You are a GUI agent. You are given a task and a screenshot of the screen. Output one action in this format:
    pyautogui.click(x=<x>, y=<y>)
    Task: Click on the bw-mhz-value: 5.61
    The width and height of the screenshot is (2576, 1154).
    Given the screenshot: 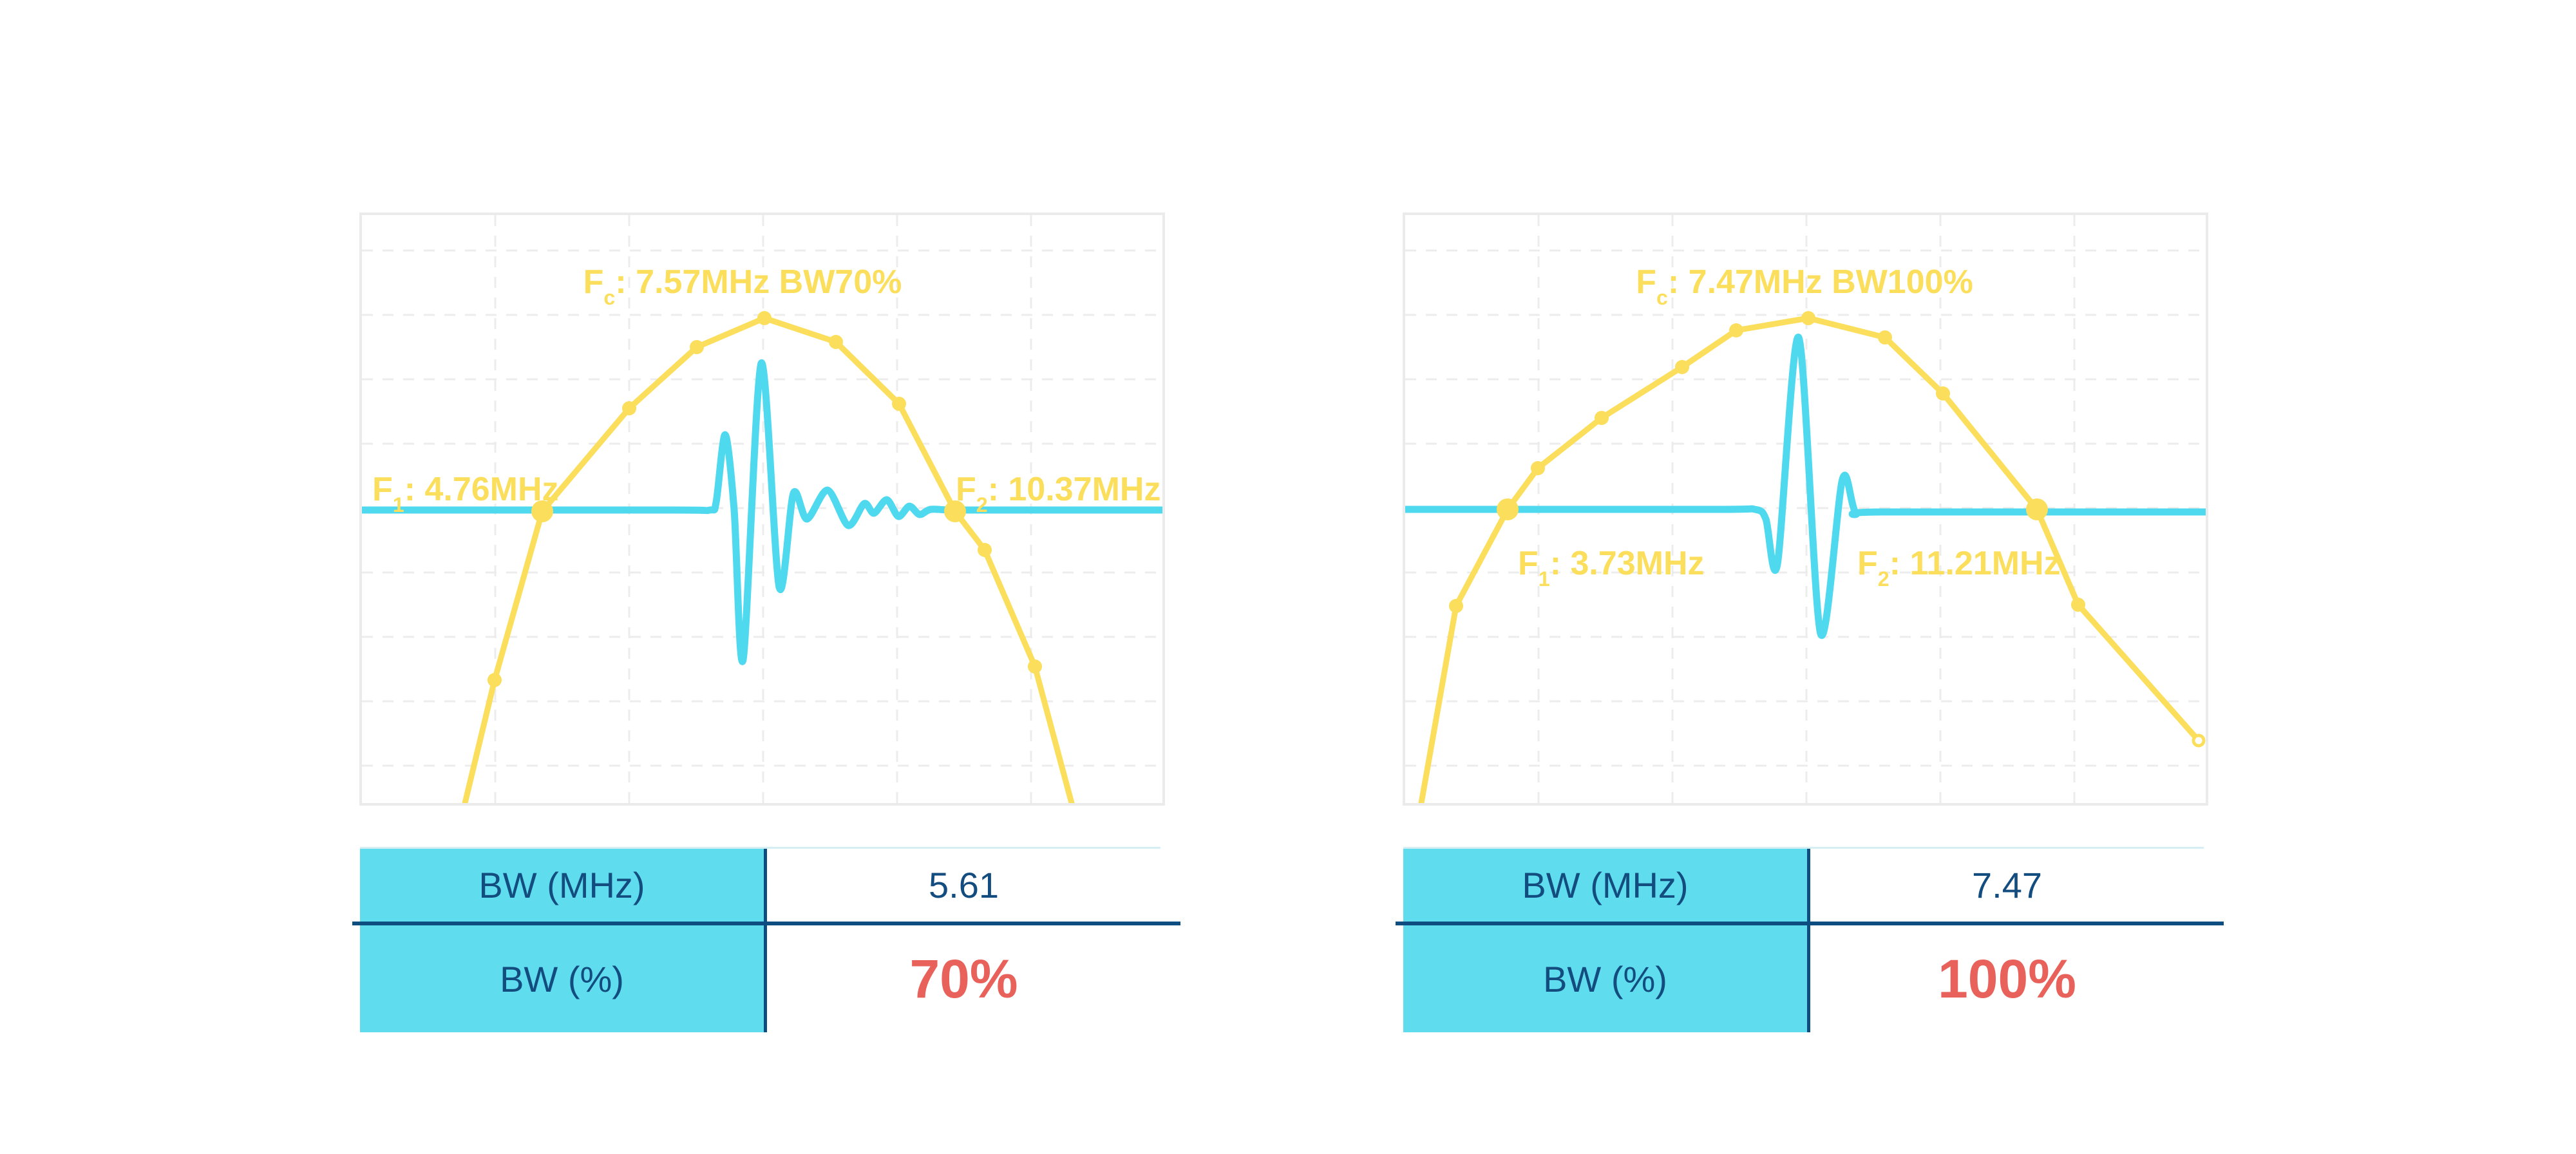 What is the action you would take?
    pyautogui.click(x=964, y=885)
    